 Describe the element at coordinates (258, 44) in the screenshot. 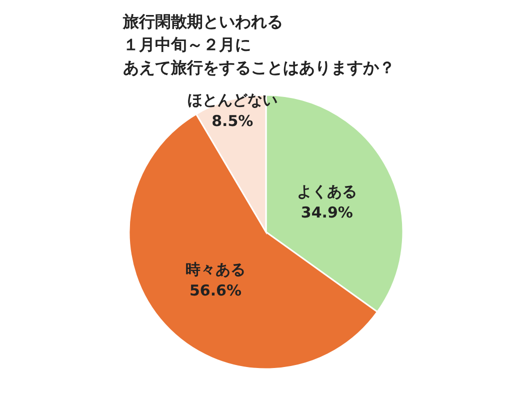

I see `chart-title: 旅行閑散期といわれる１月中旬～２月にあえて旅行をすることはありますか？` at that location.